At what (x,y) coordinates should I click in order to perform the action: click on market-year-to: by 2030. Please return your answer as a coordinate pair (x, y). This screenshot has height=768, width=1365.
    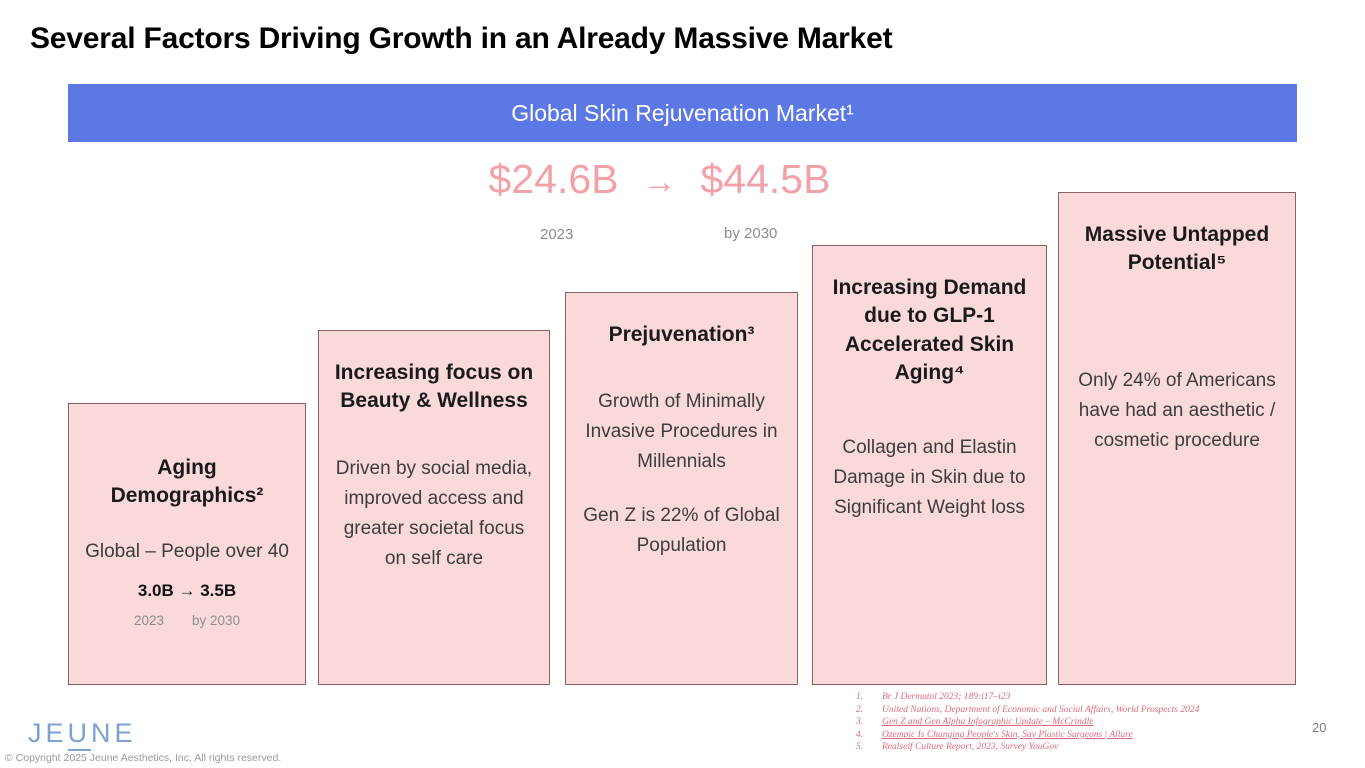
    Looking at the image, I should click on (751, 233).